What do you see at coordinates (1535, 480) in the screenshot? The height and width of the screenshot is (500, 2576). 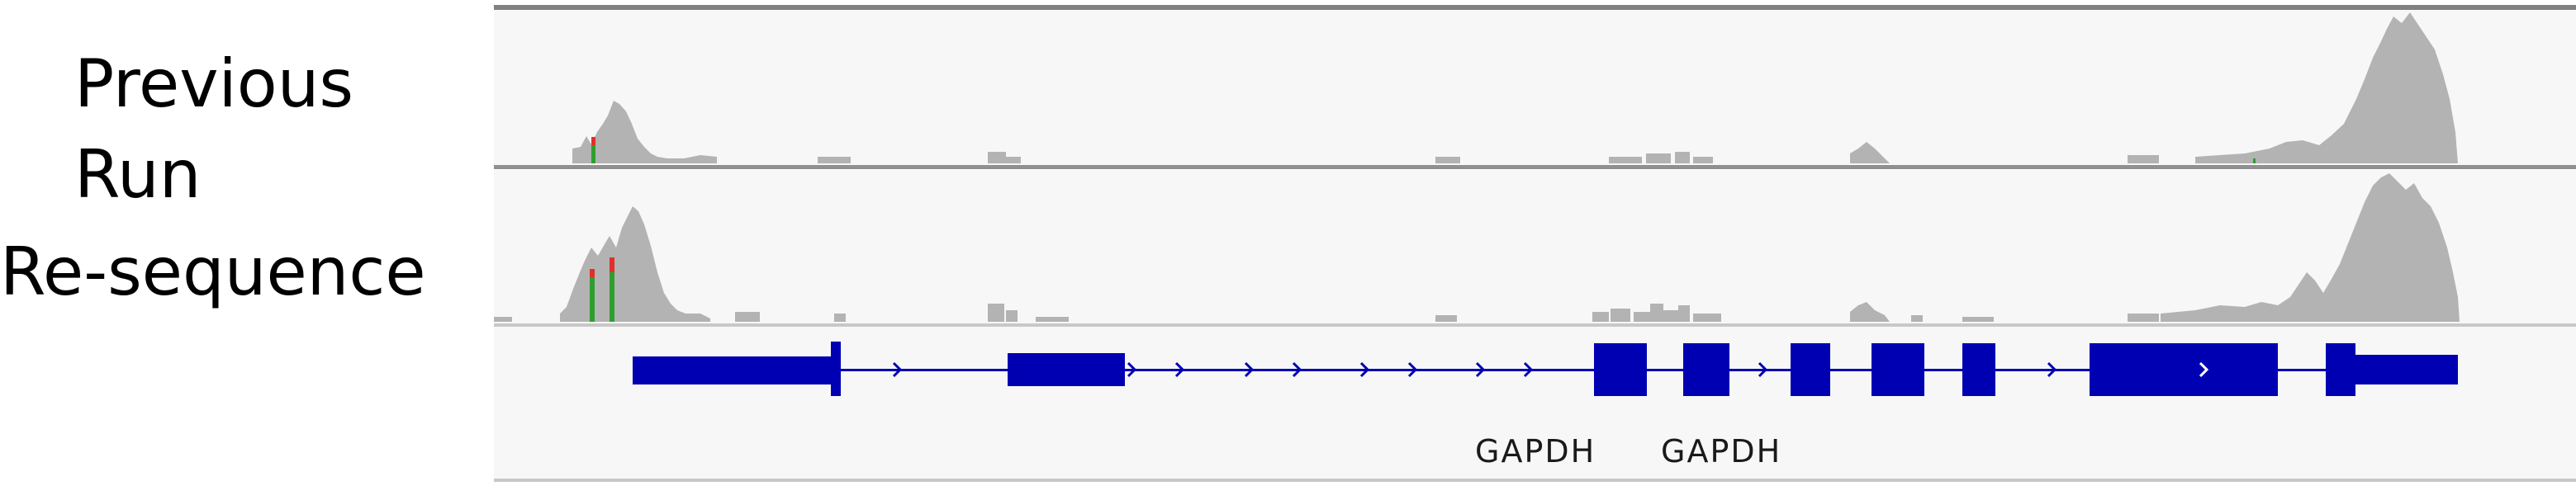 I see `track-divider-bottom` at bounding box center [1535, 480].